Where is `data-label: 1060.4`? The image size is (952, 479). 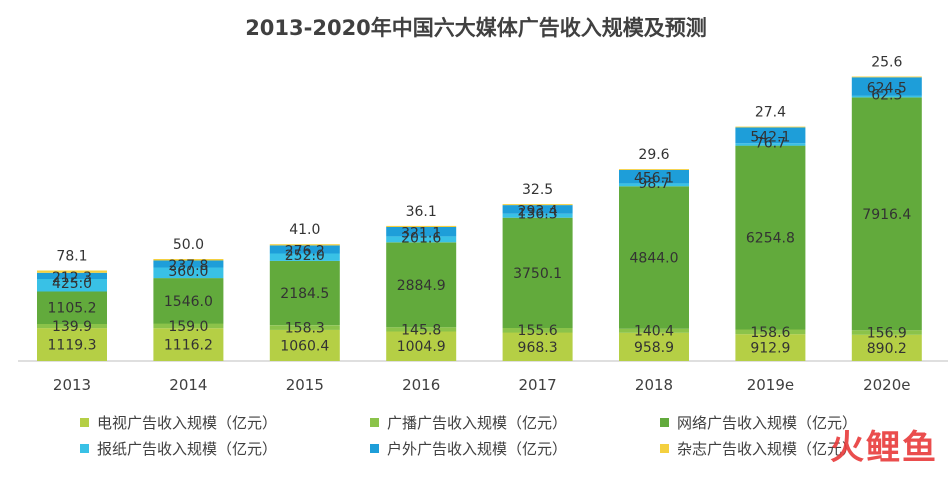 data-label: 1060.4 is located at coordinates (304, 346).